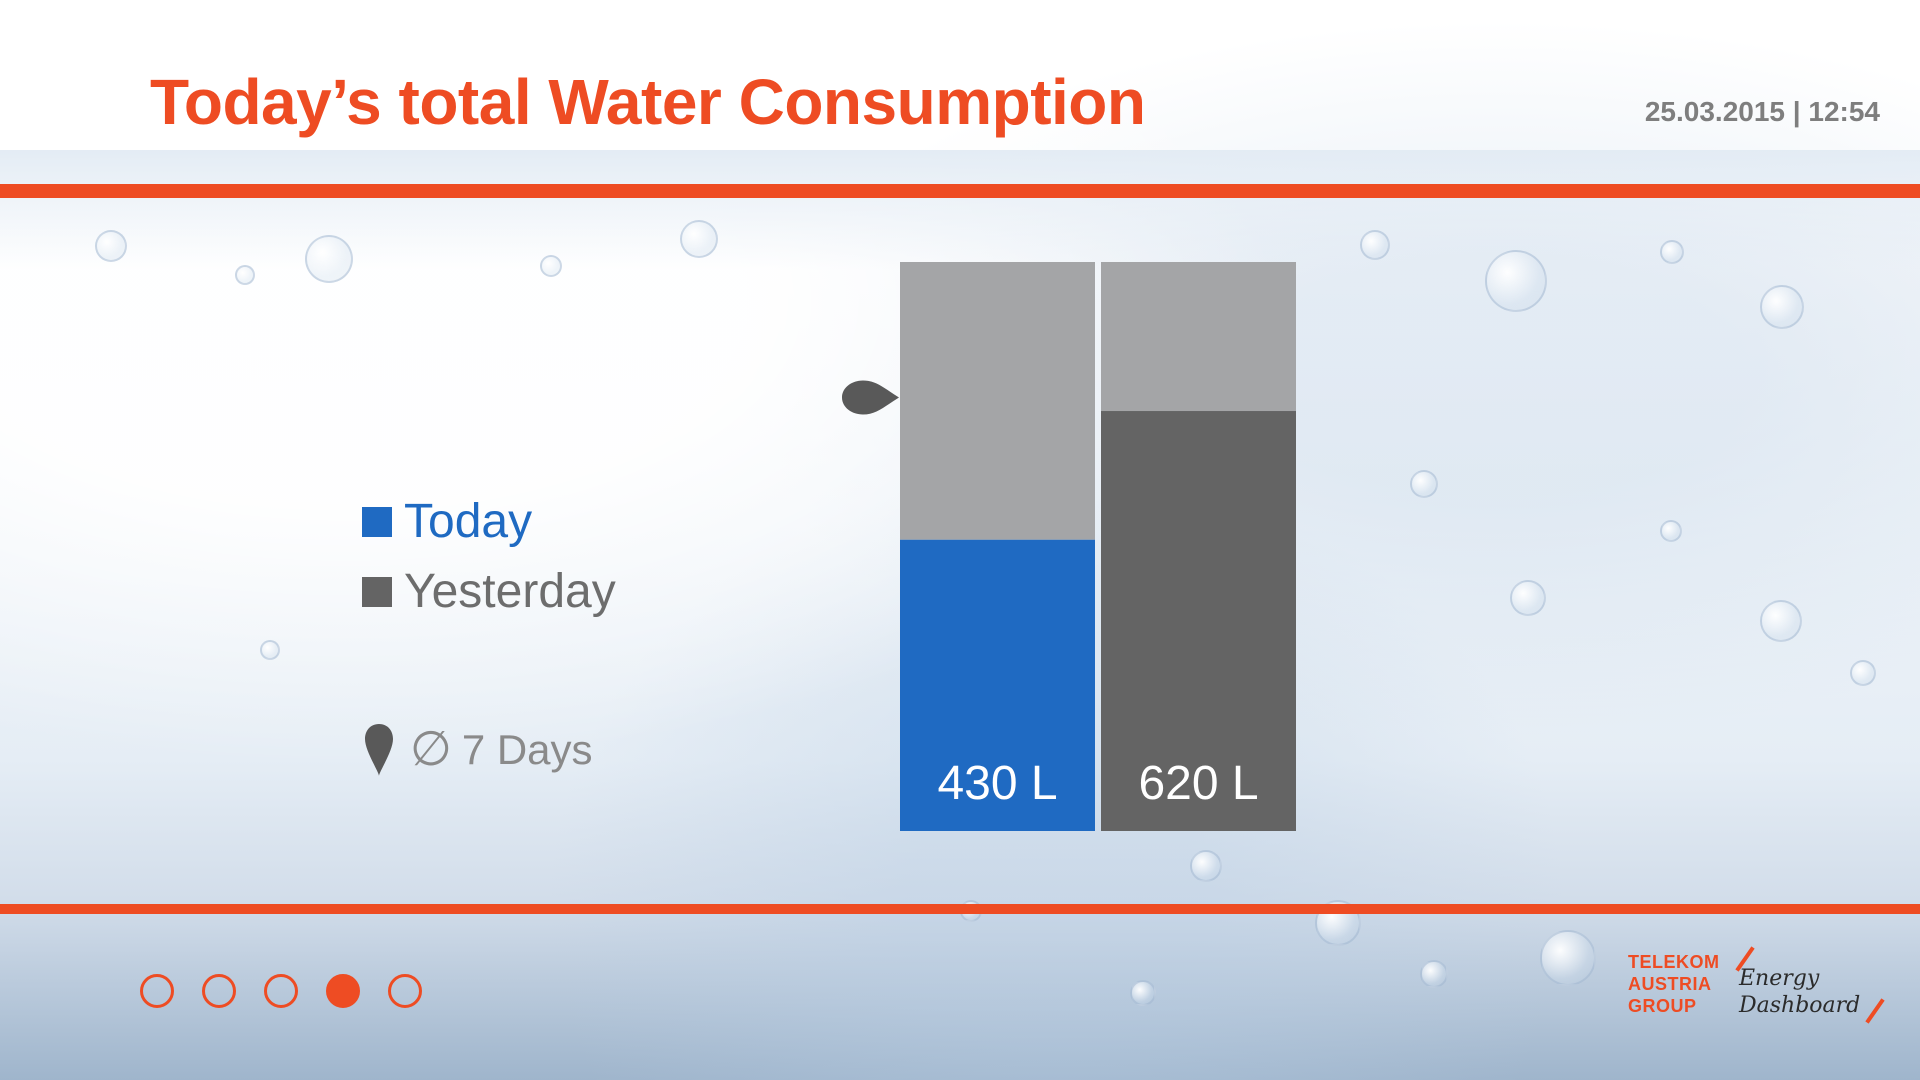 The width and height of the screenshot is (1920, 1080). What do you see at coordinates (870, 397) in the screenshot?
I see `average-marker` at bounding box center [870, 397].